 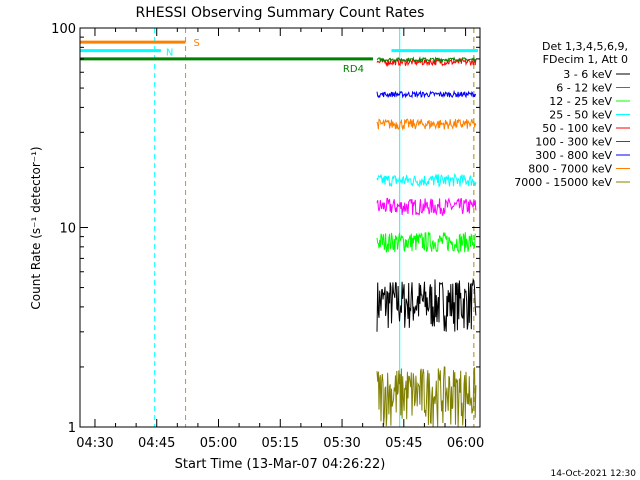 I want to click on legend-entry-label-3: 25 - 50 keV, so click(x=580, y=115).